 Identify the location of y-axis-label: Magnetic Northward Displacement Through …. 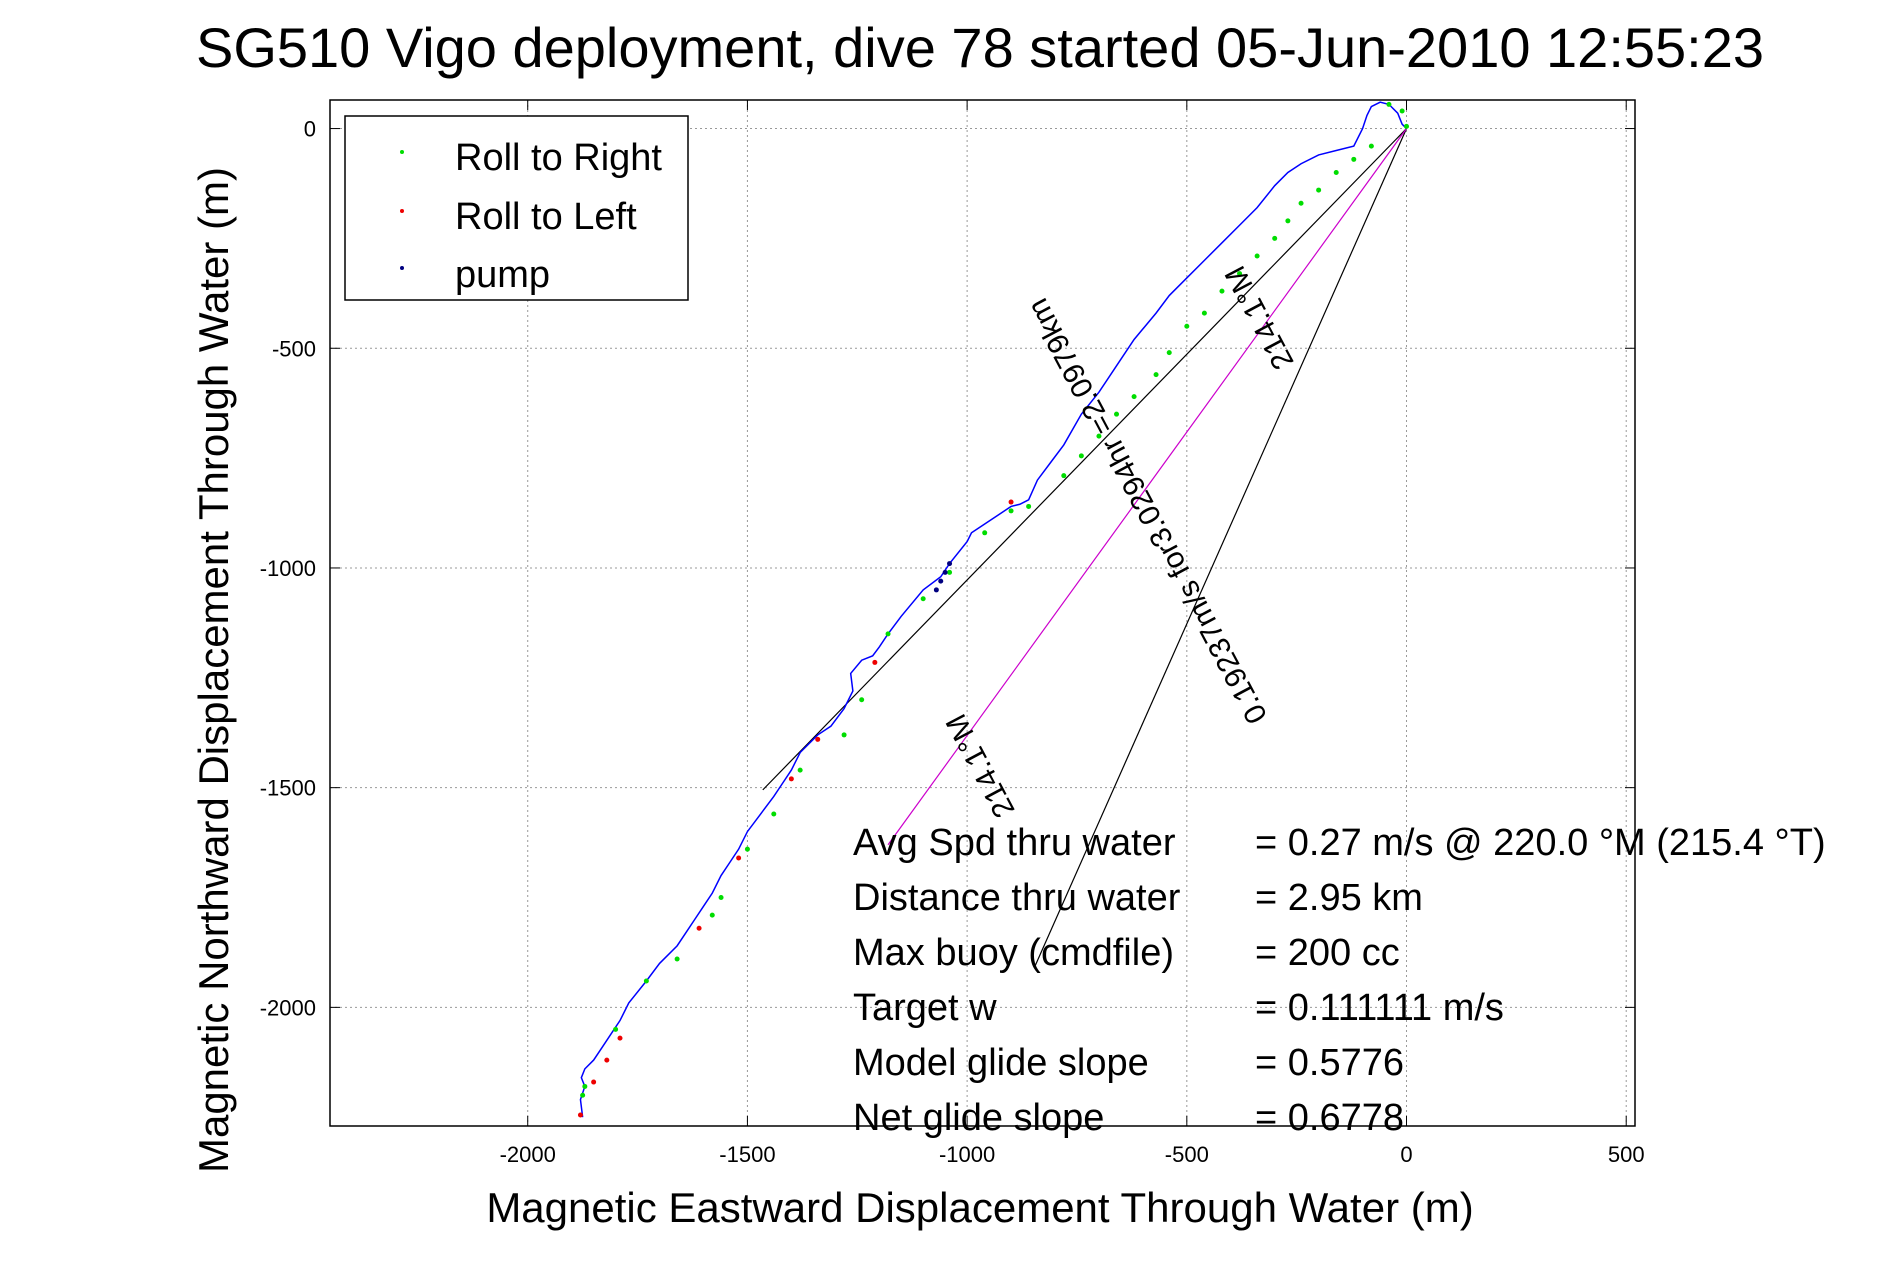
(213, 670).